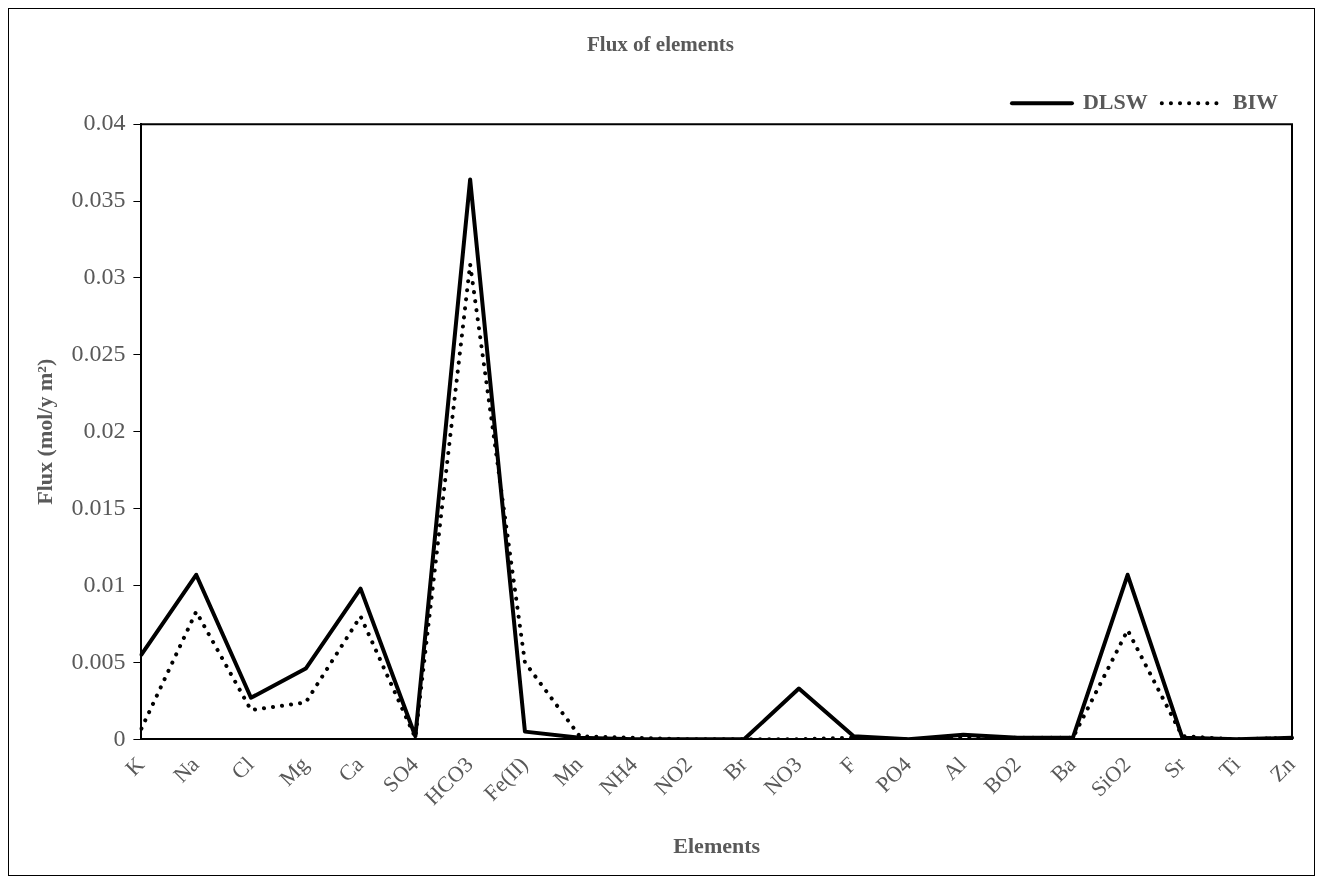  I want to click on x-tick-label: Al, so click(954, 768).